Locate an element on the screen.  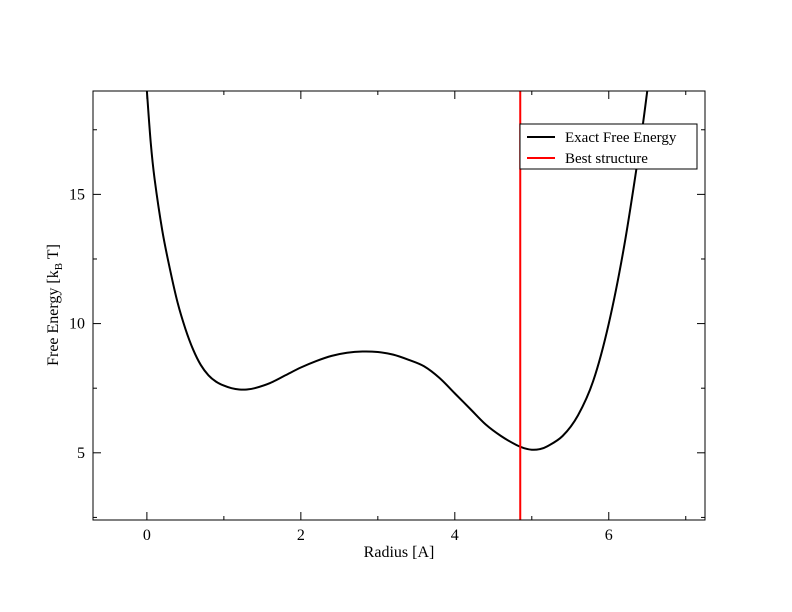
y-axis-title-subscript: B is located at coordinates (59, 266).